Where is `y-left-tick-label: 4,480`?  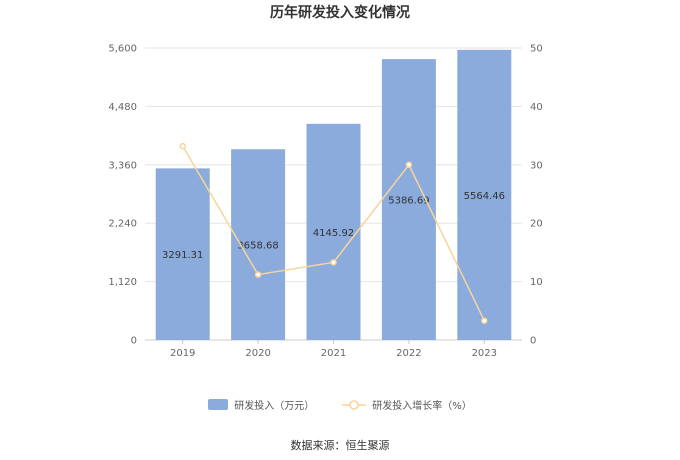
y-left-tick-label: 4,480 is located at coordinates (122, 107).